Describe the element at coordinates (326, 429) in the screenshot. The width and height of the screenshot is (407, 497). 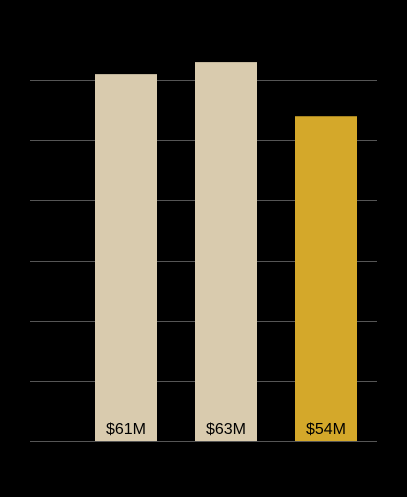
I see `data-label: $54M` at that location.